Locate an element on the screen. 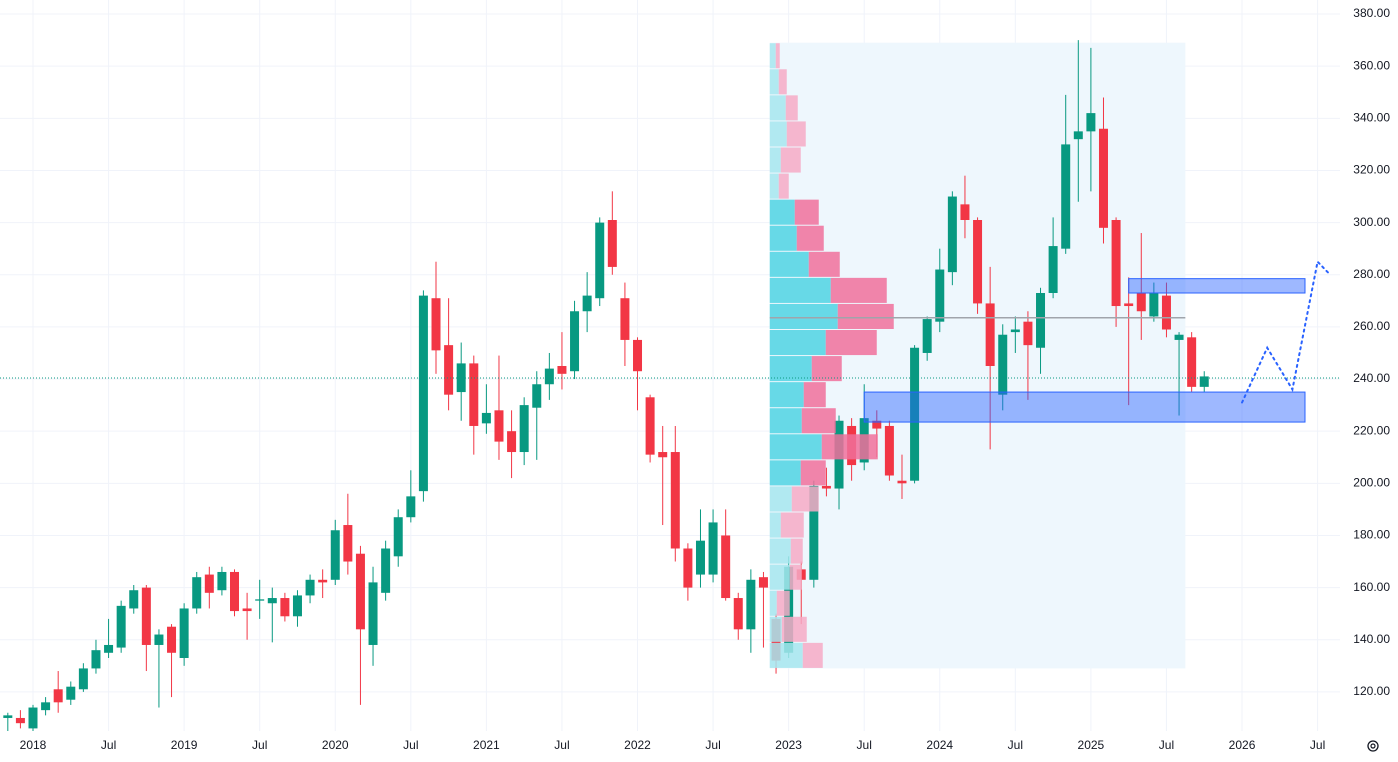  gear-hub is located at coordinates (1373, 746).